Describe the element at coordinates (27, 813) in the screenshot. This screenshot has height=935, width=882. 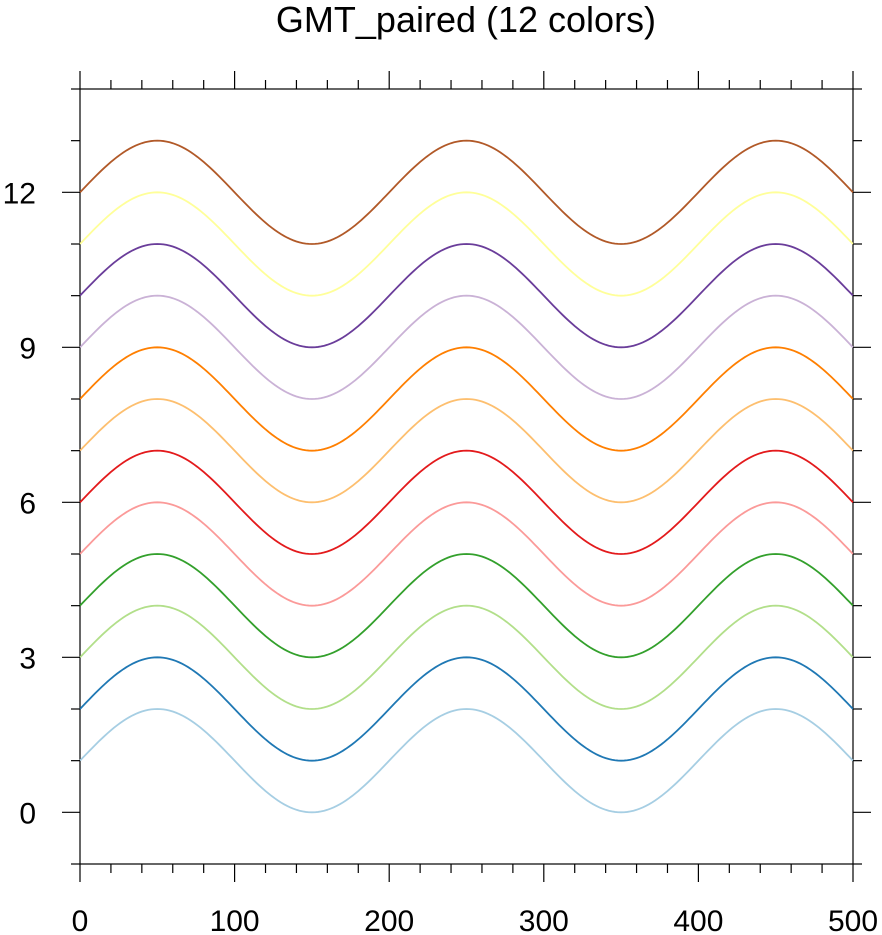
I see `y-tick-label: 0` at that location.